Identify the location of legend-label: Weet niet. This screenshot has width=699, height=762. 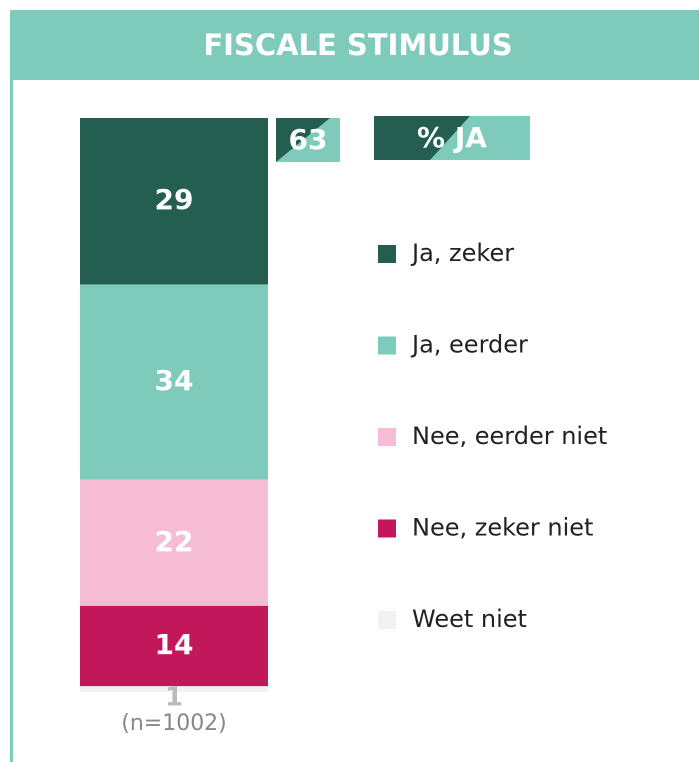
(469, 619).